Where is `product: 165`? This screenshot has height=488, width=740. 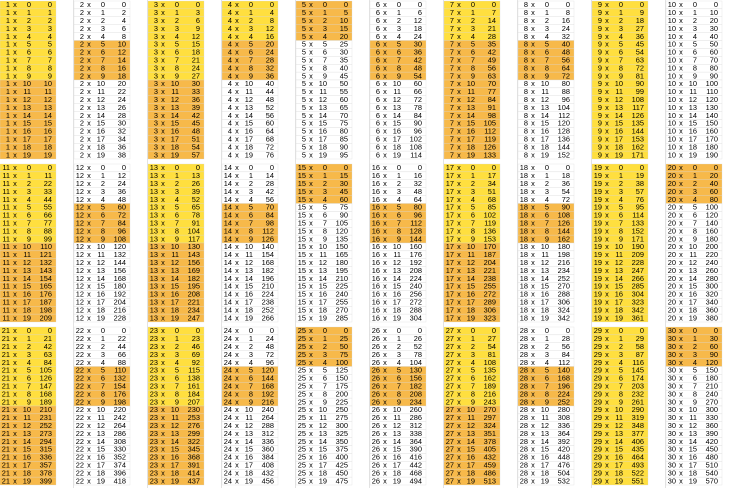 product: 165 is located at coordinates (342, 254).